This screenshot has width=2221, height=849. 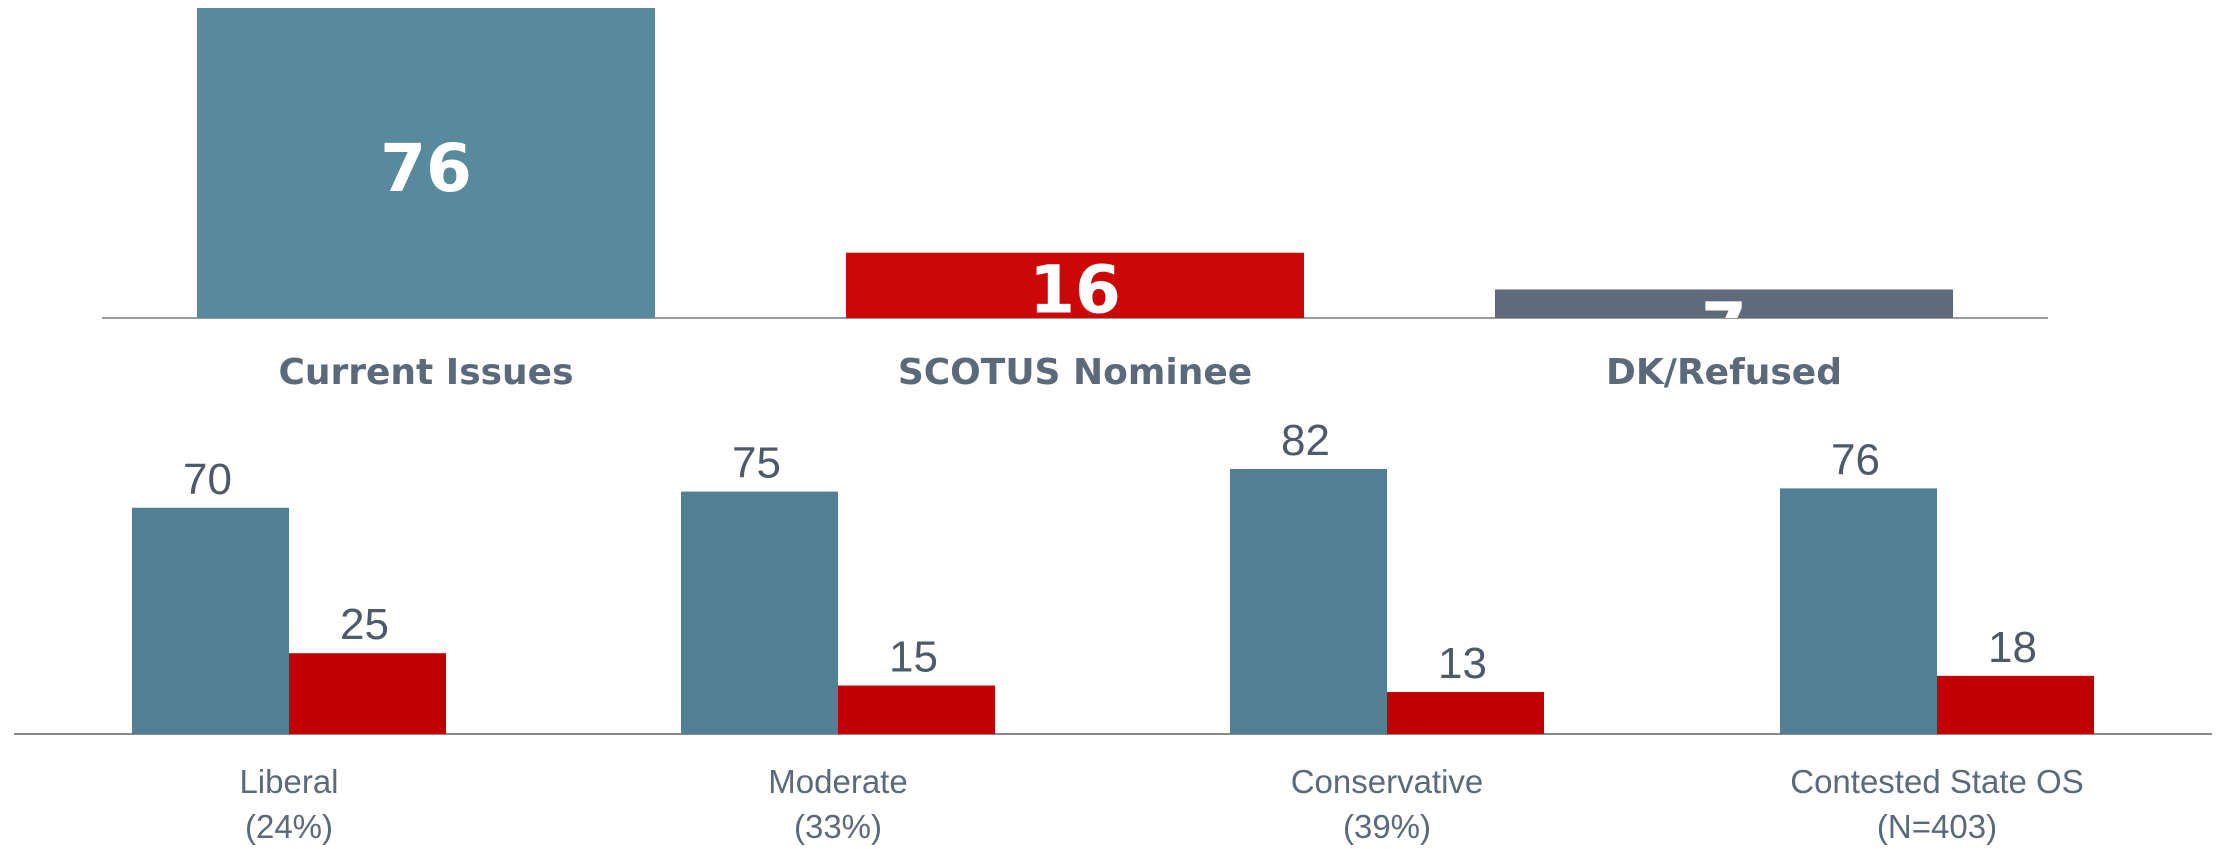 What do you see at coordinates (837, 781) in the screenshot?
I see `bottom-category-label: Moderate` at bounding box center [837, 781].